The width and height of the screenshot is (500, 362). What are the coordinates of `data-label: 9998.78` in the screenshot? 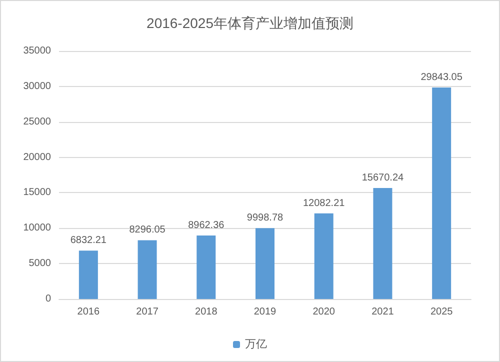 It's located at (265, 218).